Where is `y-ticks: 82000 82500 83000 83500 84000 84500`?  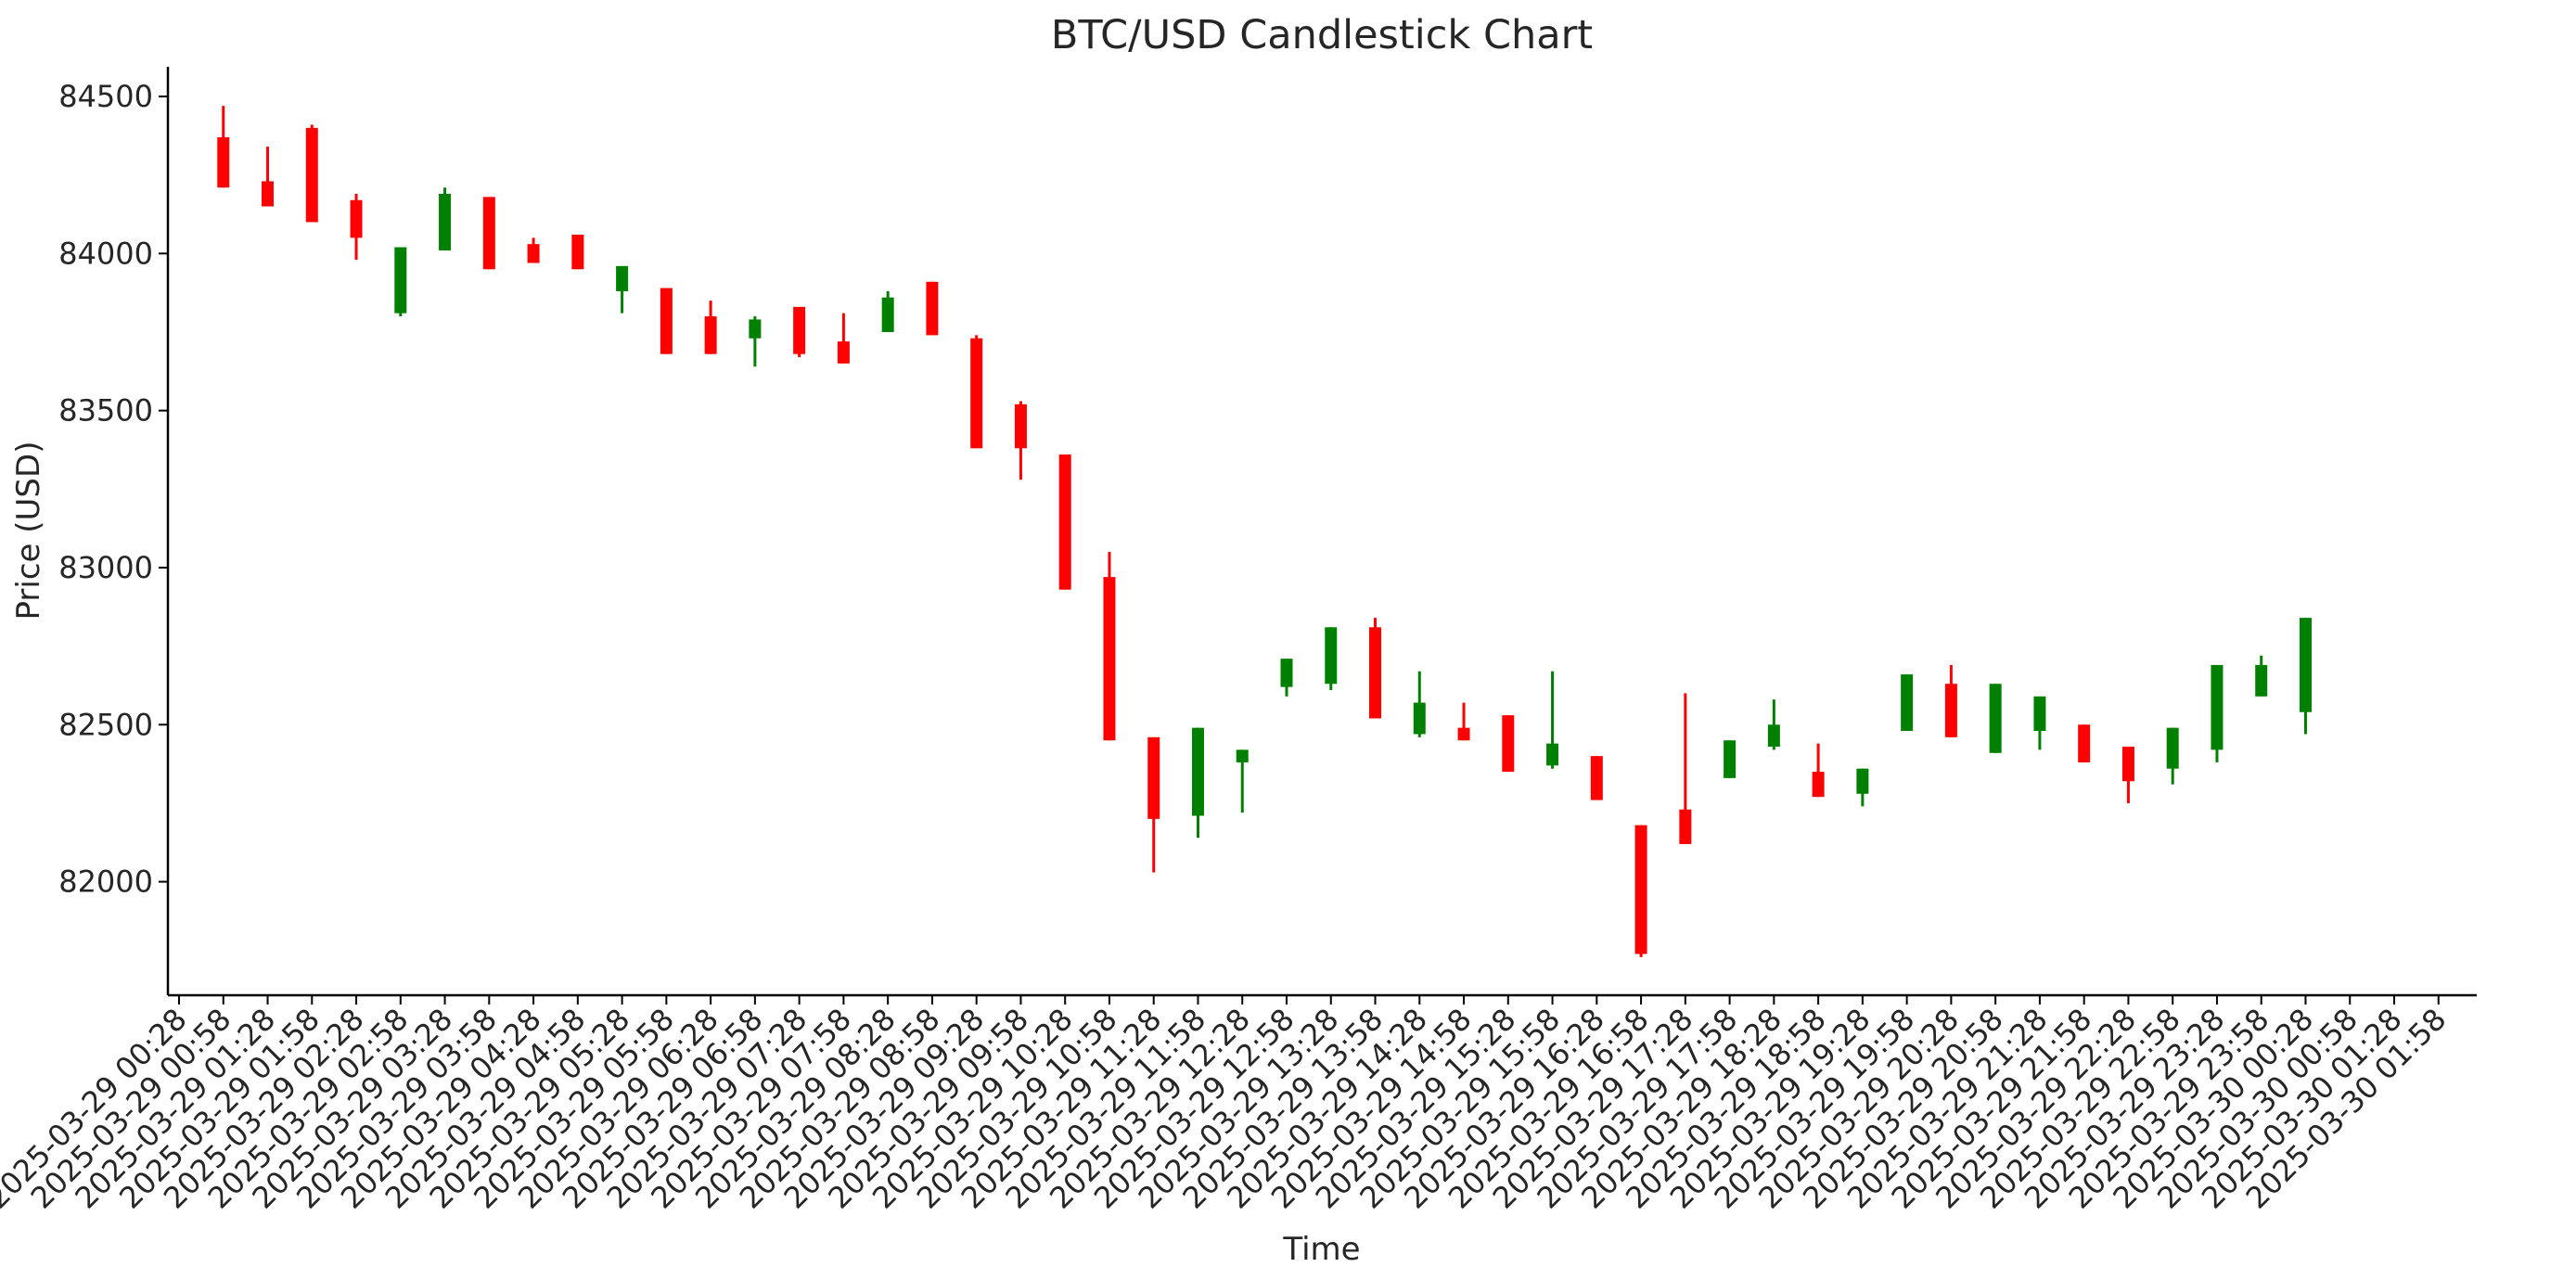
y-ticks: 82000 82500 83000 83500 84000 84500 is located at coordinates (113, 489).